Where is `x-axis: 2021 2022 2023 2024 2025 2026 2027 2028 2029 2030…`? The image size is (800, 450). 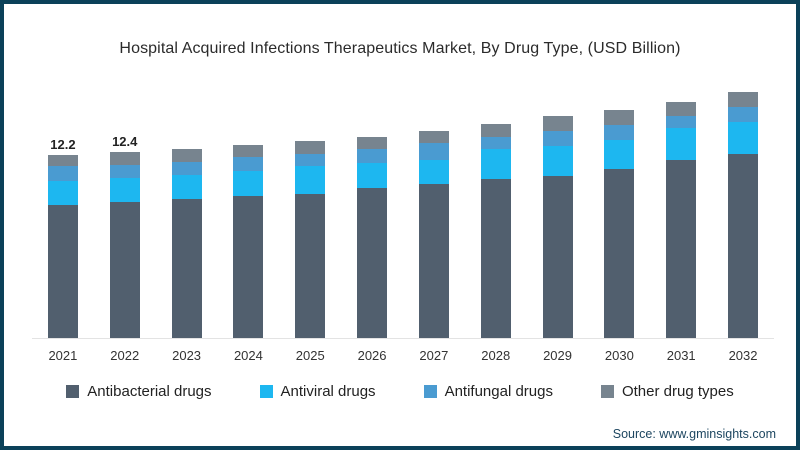
x-axis: 2021 2022 2023 2024 2025 2026 2027 2028 2029 2030… is located at coordinates (403, 355).